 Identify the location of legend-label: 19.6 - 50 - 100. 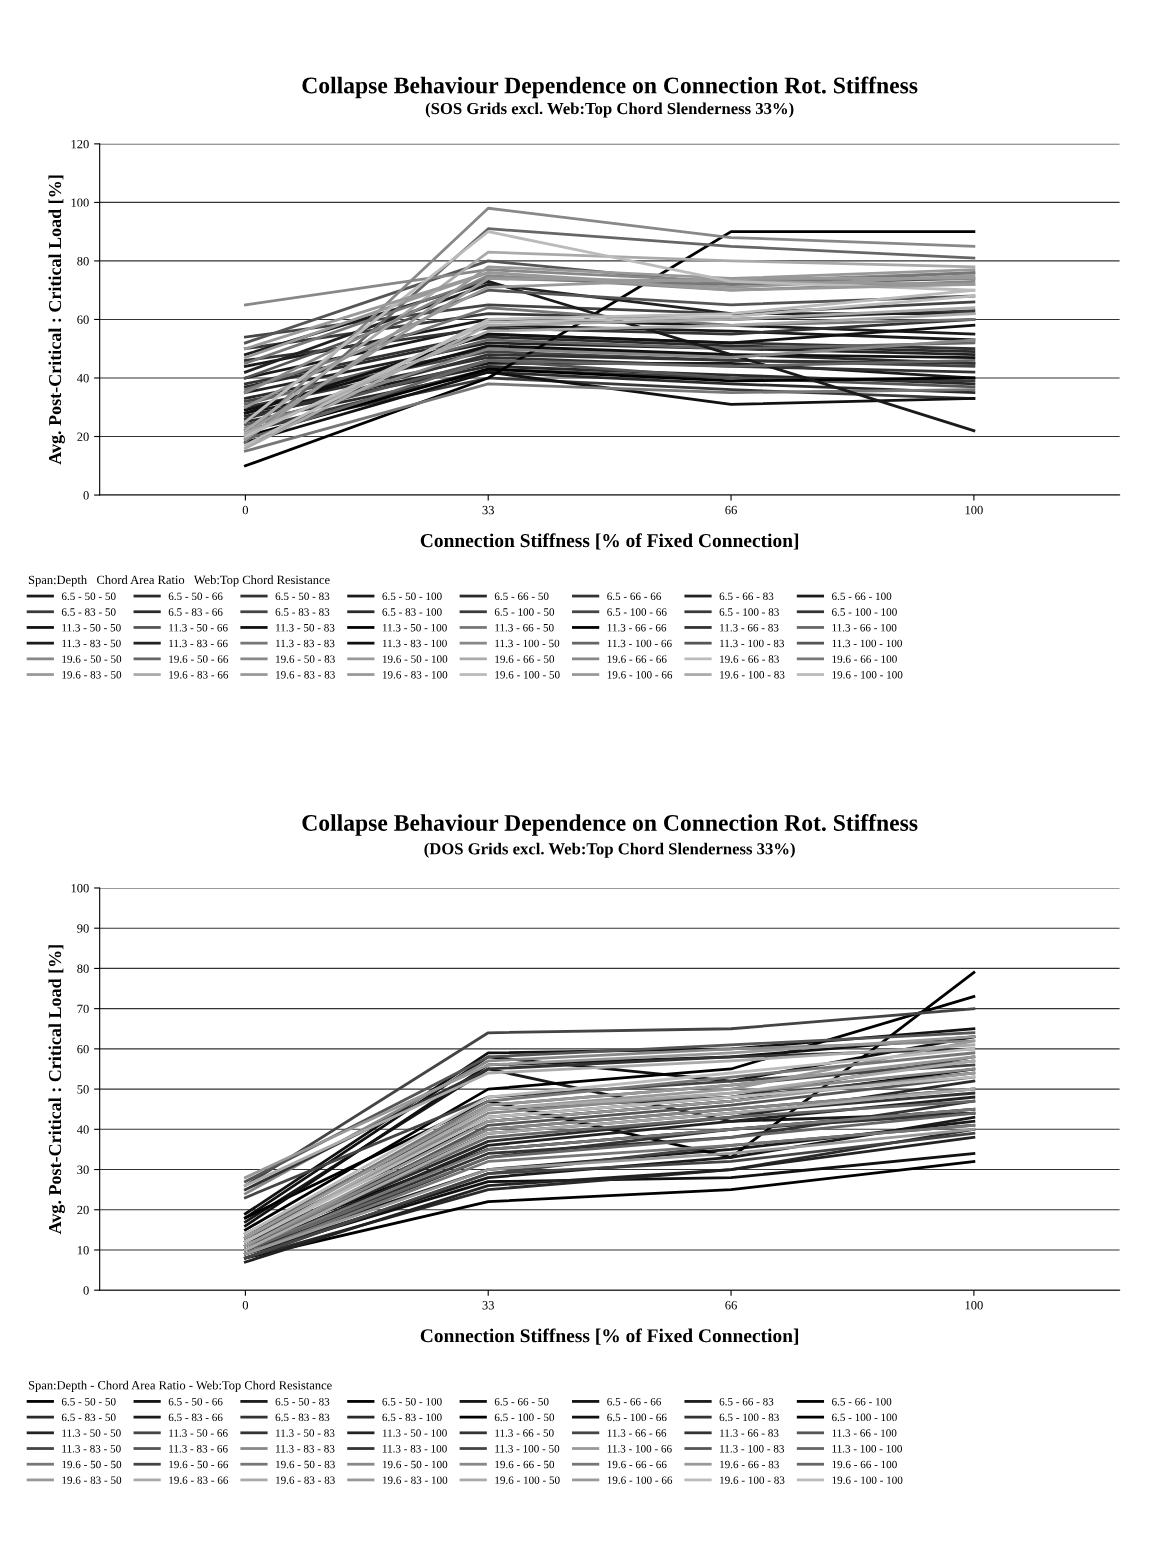
(415, 659).